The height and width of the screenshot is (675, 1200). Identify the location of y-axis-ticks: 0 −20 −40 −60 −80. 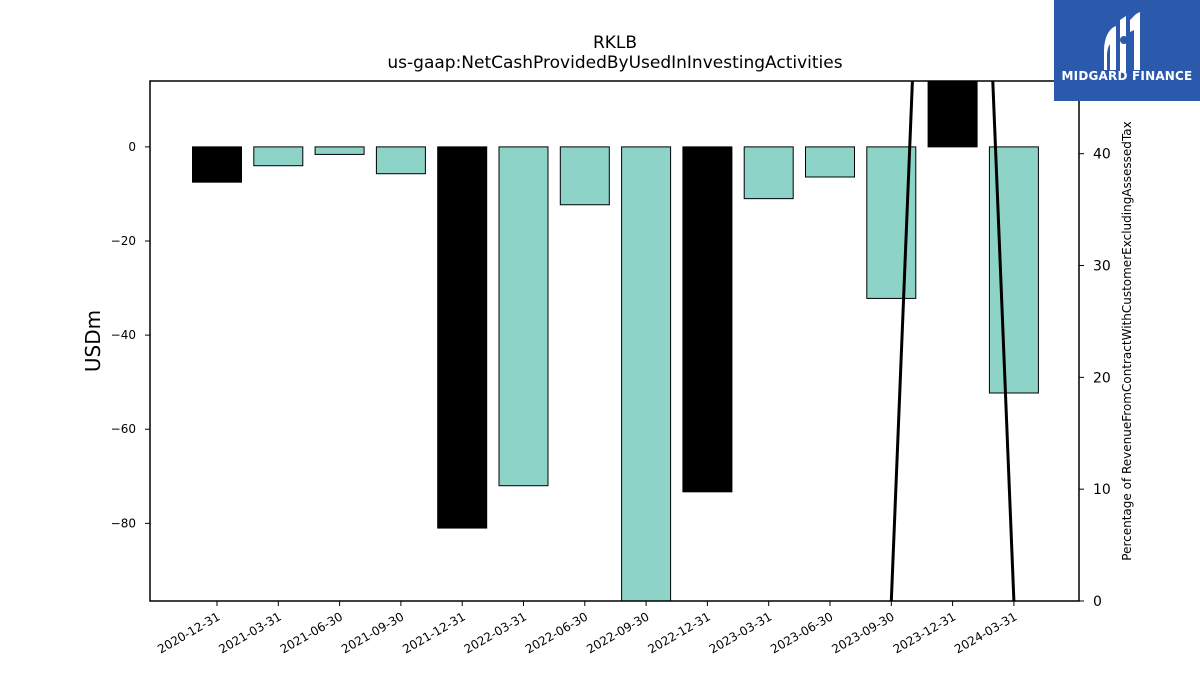
(130, 335).